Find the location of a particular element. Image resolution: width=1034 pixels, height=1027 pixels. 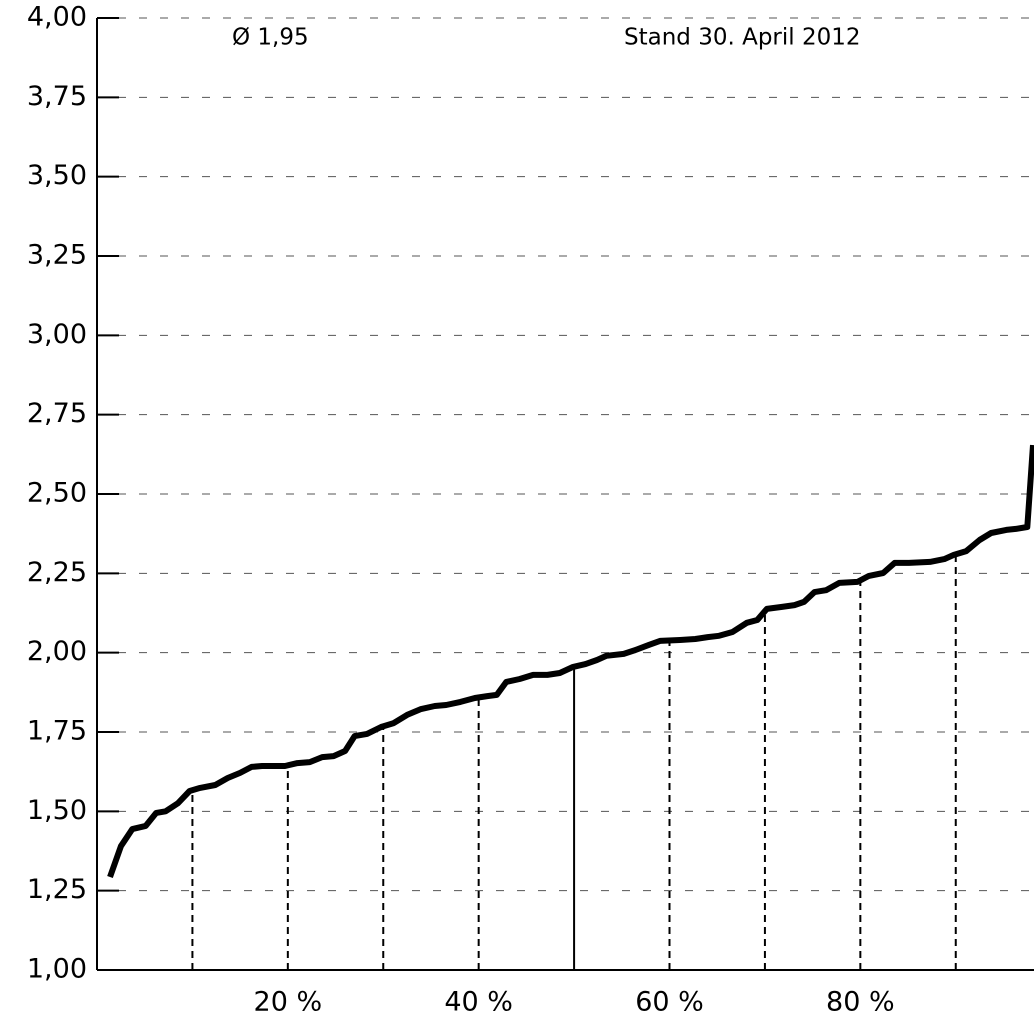

x-tick-label: 60 % is located at coordinates (669, 1002).